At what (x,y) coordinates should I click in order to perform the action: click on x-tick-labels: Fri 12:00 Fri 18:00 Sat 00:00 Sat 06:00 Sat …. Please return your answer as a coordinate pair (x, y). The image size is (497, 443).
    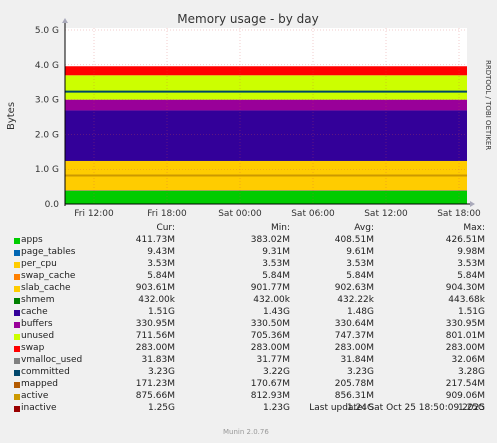
    Looking at the image, I should click on (277, 214).